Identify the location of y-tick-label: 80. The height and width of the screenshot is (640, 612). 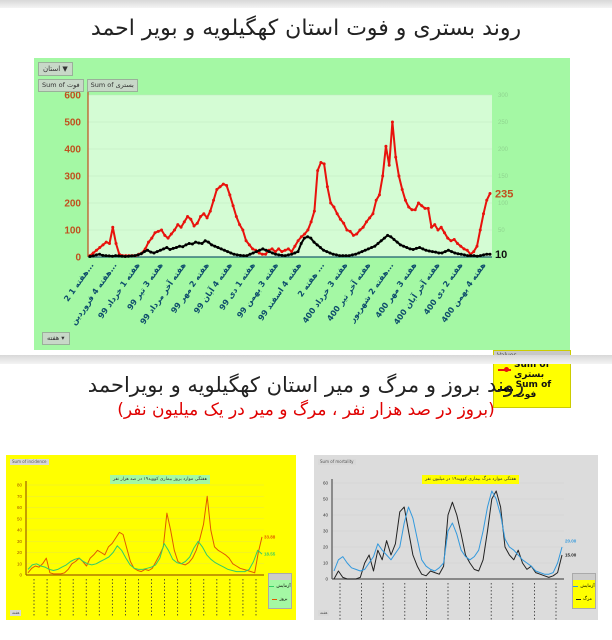
(20, 485).